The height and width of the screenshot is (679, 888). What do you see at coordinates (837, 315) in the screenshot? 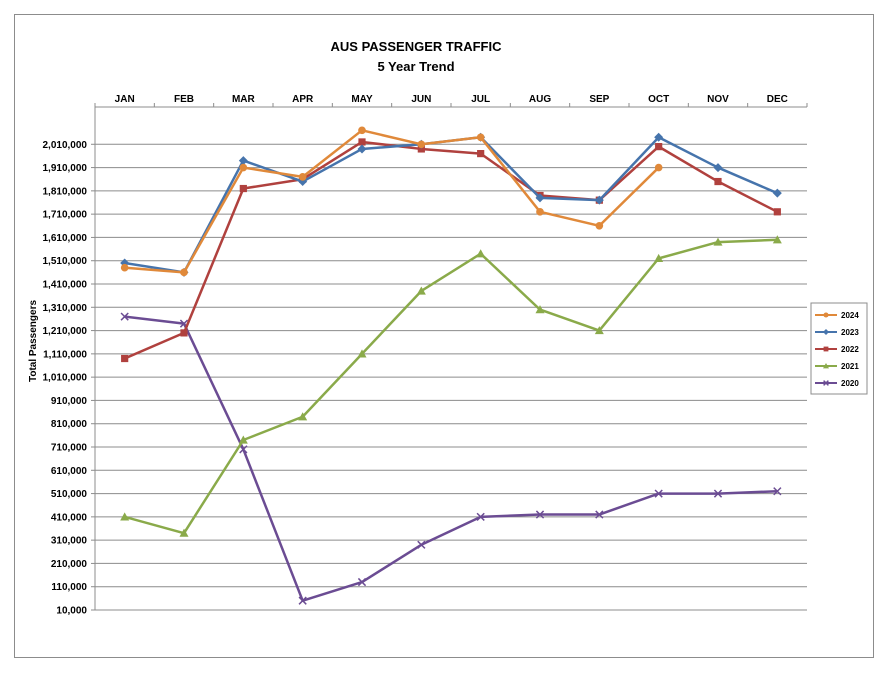
I see `legend-entry: 2024` at bounding box center [837, 315].